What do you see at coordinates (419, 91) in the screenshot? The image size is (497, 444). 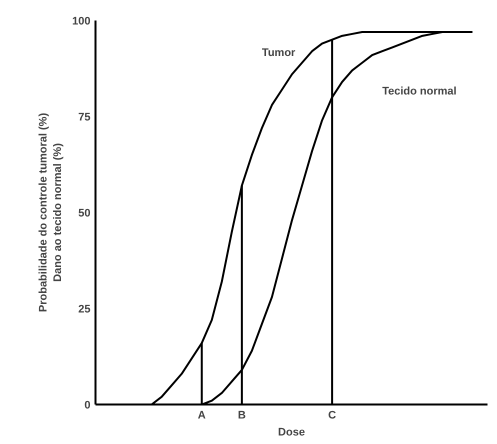 I see `text: Tecido normal` at bounding box center [419, 91].